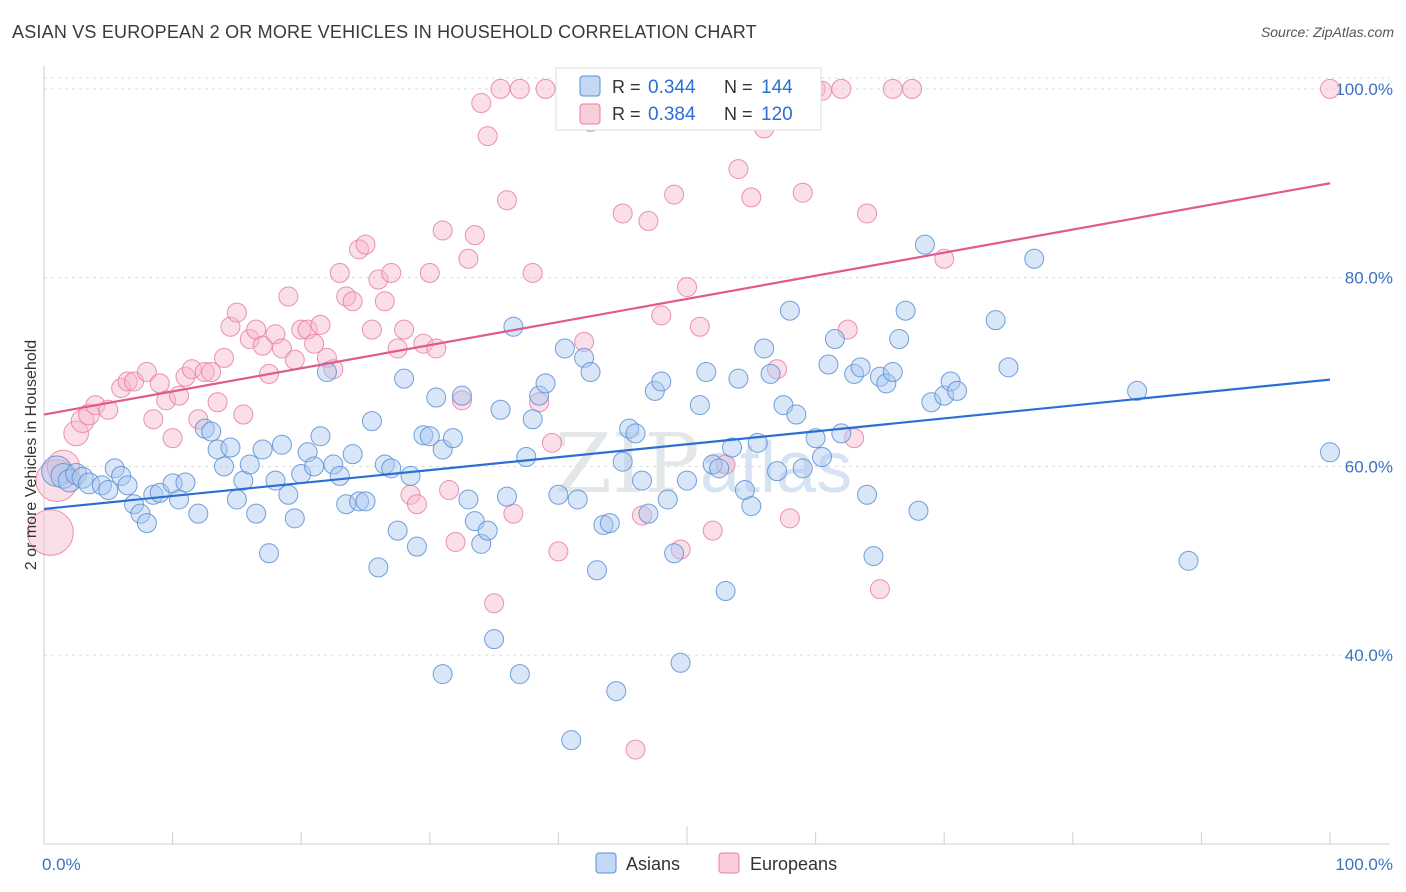 The image size is (1406, 892). I want to click on bottom-legend-swatch-europeans, so click(729, 863).